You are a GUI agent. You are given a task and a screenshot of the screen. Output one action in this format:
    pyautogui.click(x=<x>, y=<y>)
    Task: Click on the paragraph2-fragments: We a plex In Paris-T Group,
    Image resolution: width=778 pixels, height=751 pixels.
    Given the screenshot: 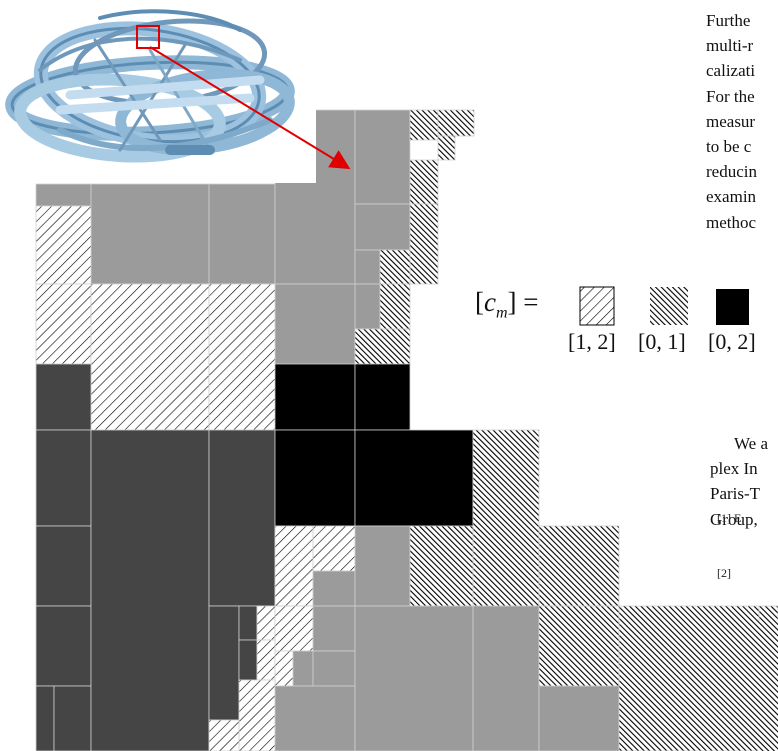 What is the action you would take?
    pyautogui.click(x=739, y=481)
    